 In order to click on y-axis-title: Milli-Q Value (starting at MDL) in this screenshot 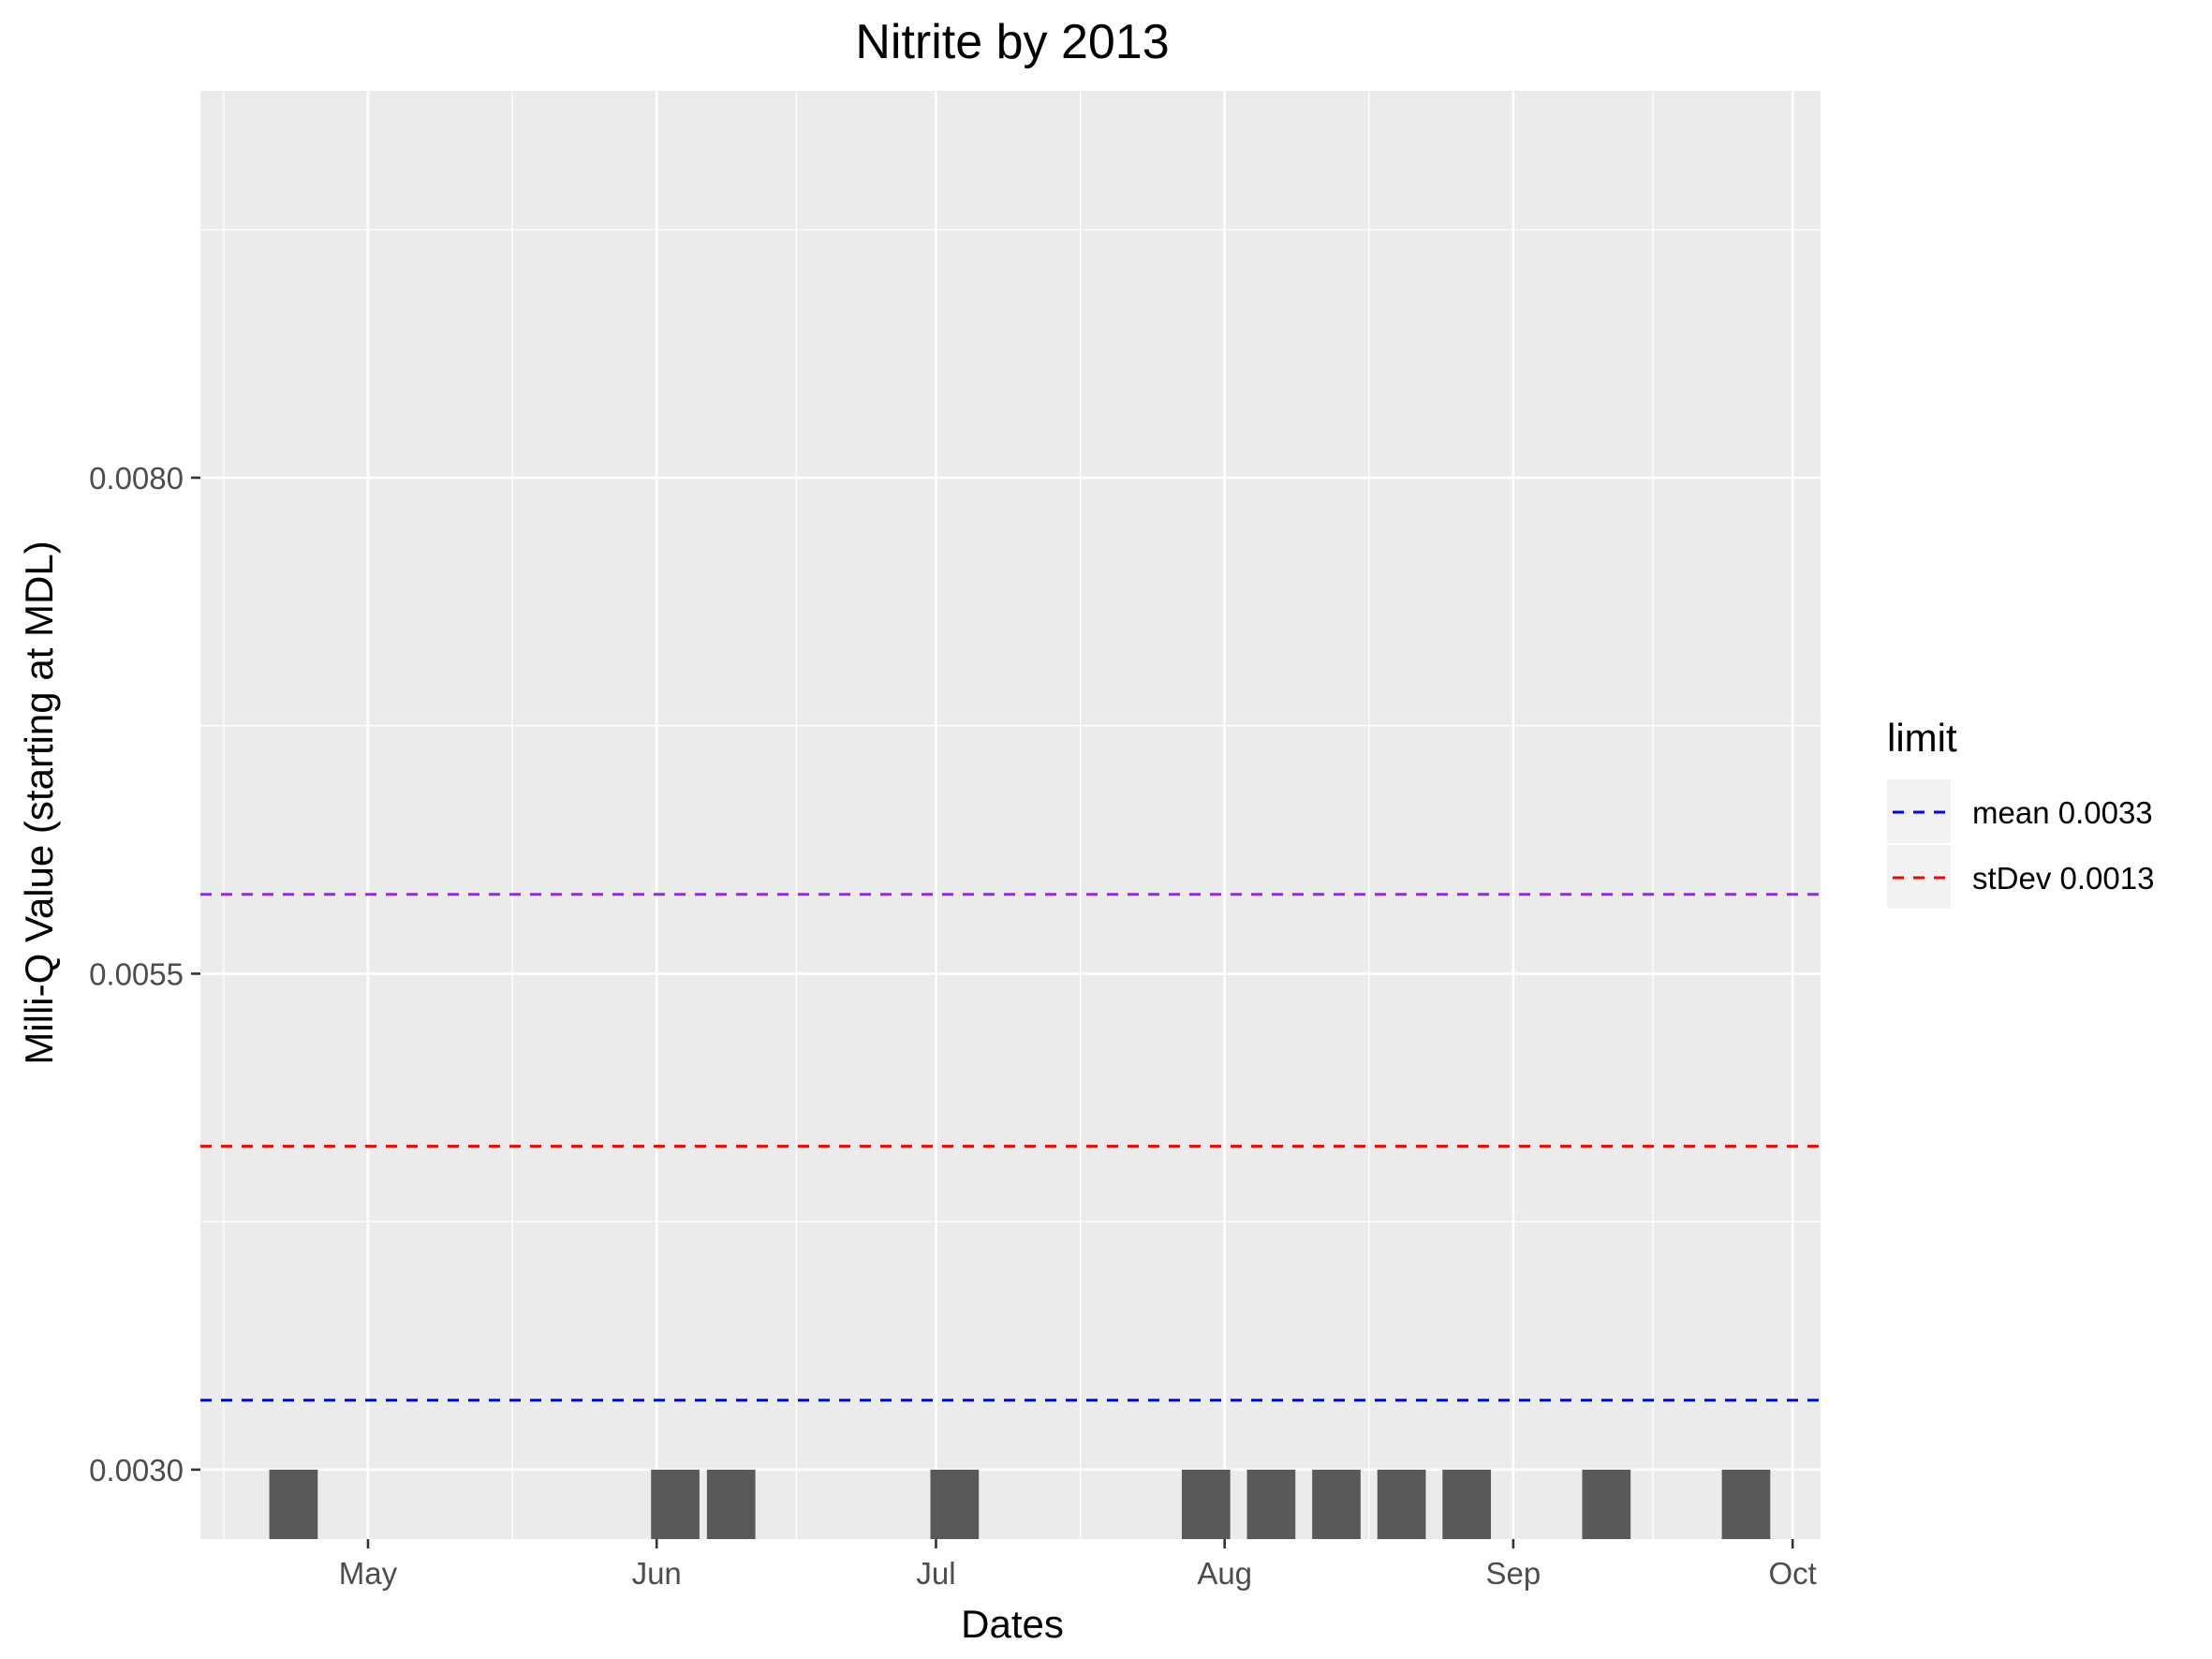, I will do `click(39, 802)`.